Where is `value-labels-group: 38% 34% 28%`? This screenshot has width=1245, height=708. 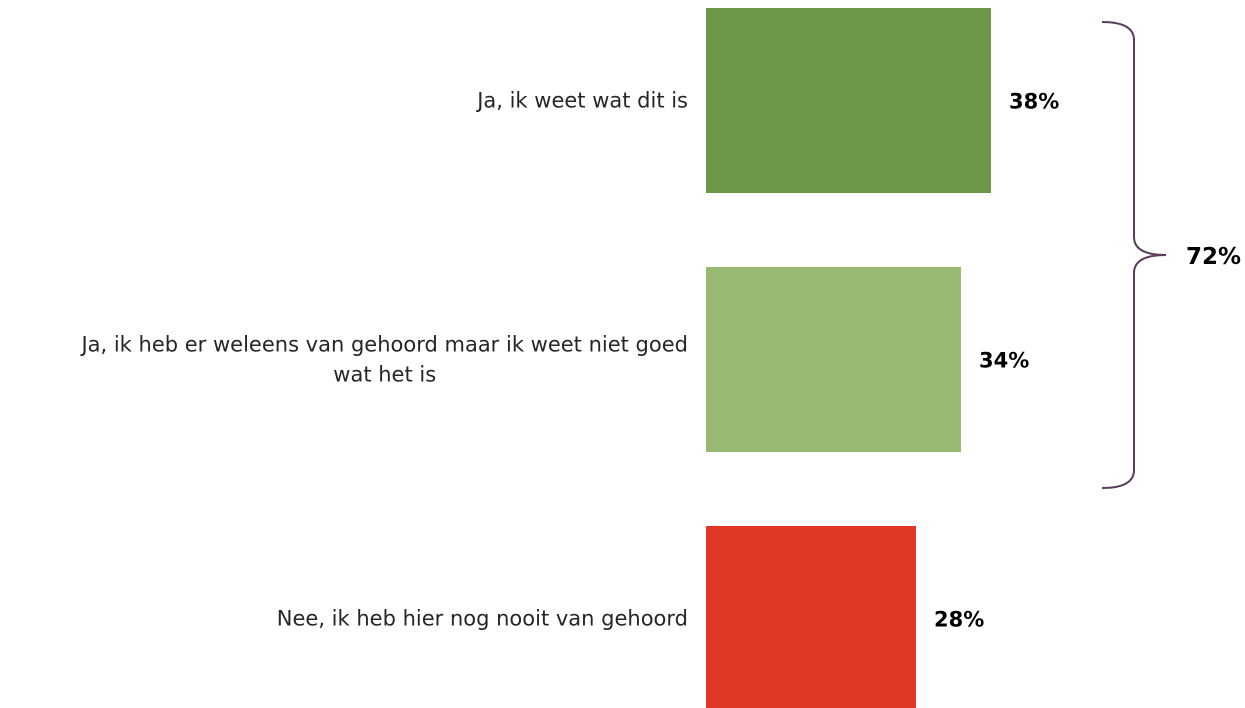
value-labels-group: 38% 34% 28% is located at coordinates (996, 361).